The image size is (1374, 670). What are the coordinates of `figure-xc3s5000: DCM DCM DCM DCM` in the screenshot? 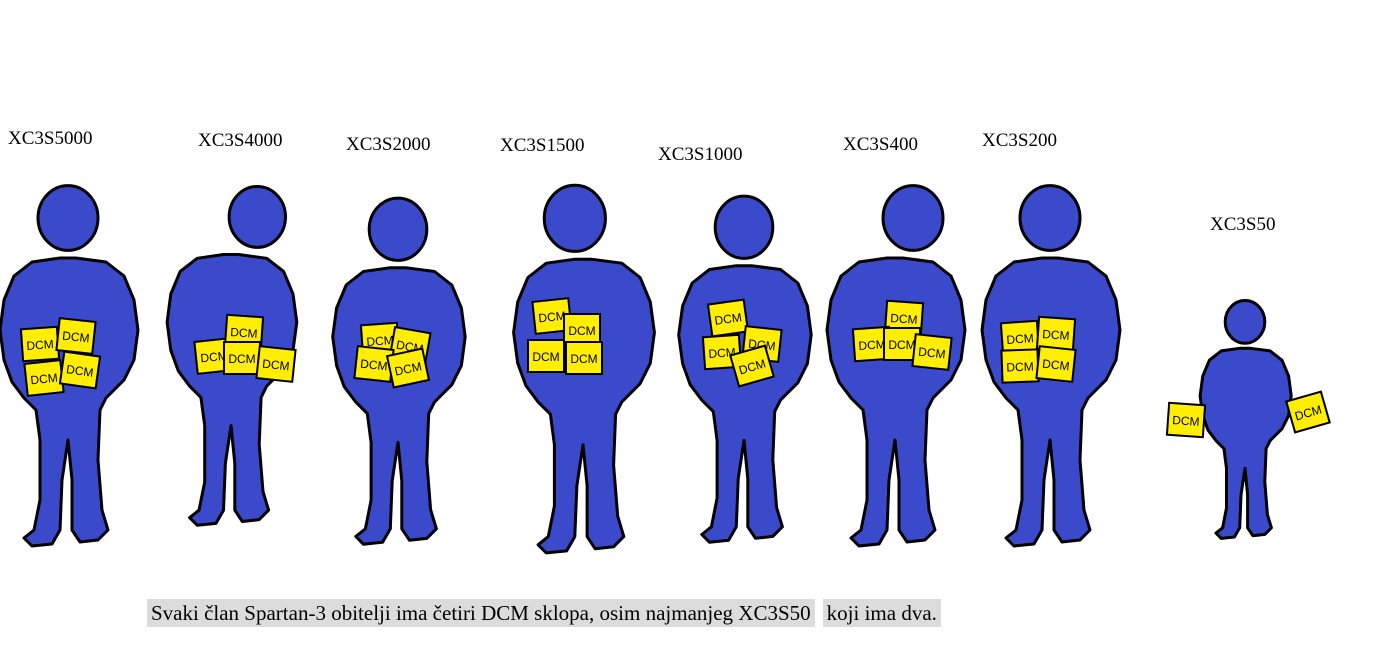 It's located at (70, 366).